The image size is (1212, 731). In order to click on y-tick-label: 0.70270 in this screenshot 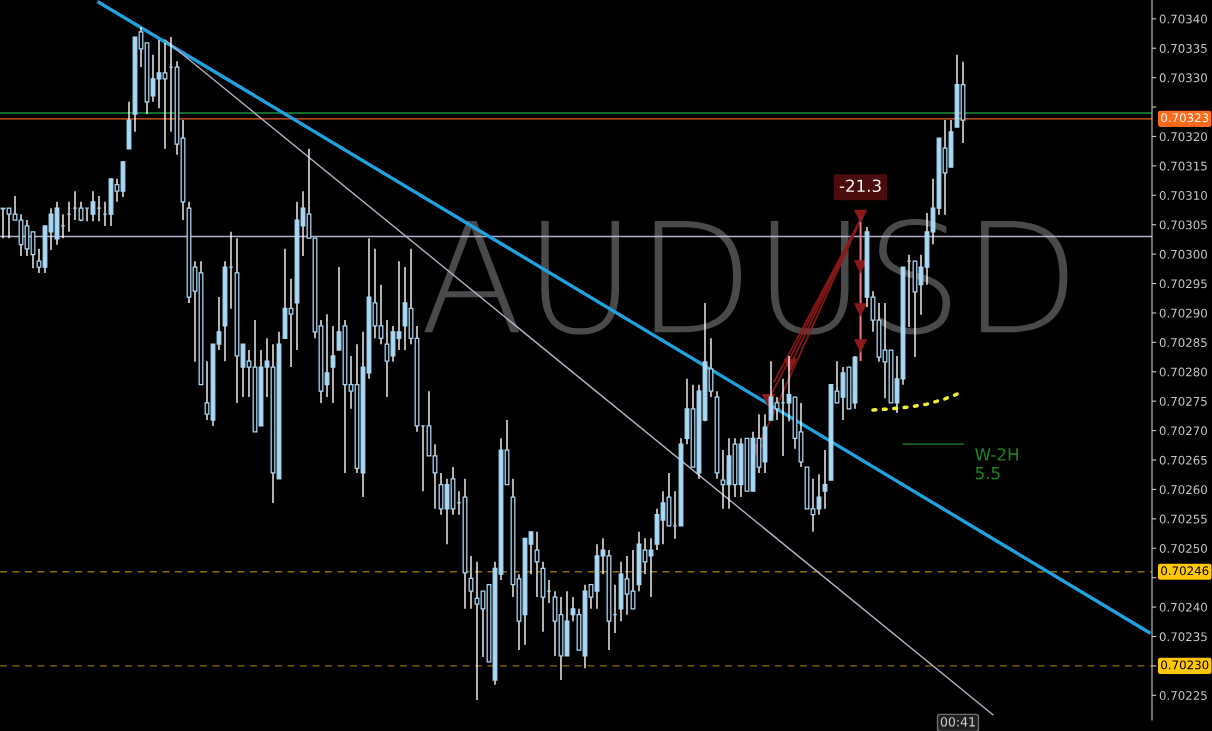, I will do `click(1183, 431)`.